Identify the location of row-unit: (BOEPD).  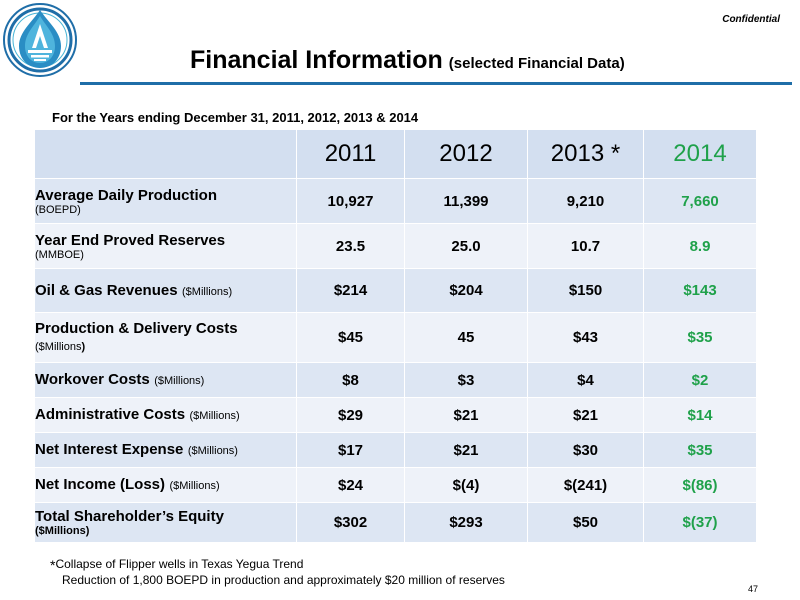
(58, 209).